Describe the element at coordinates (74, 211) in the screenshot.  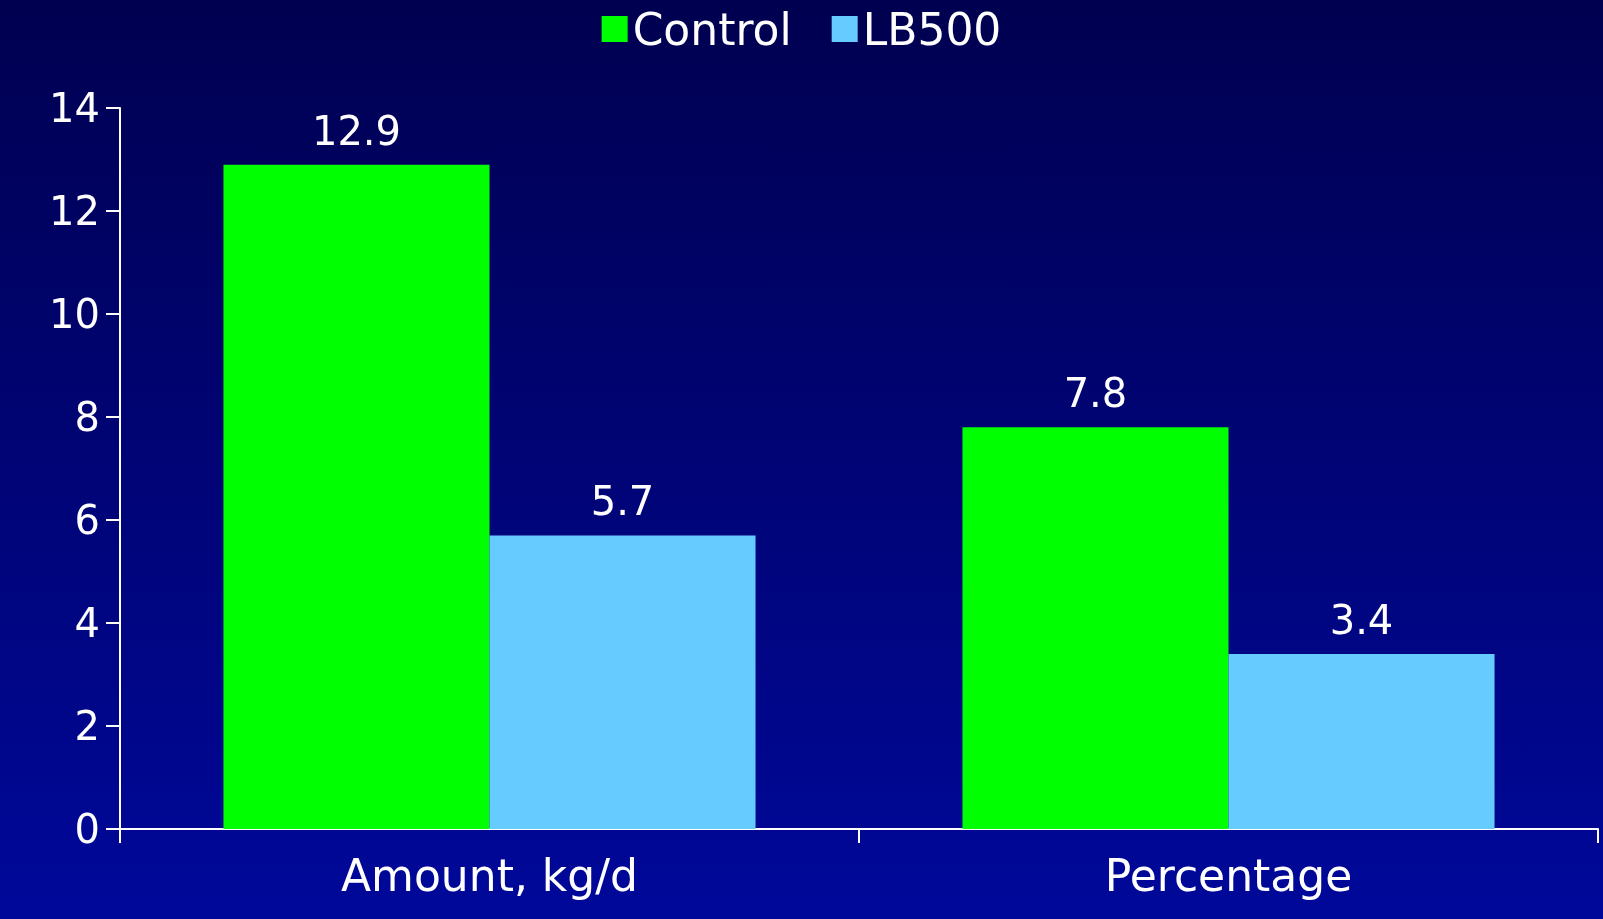
I see `y-tick-label: 12` at that location.